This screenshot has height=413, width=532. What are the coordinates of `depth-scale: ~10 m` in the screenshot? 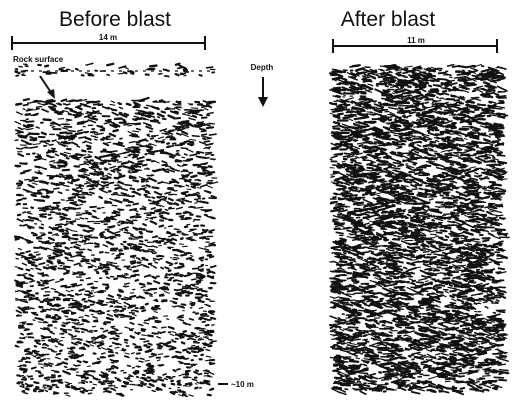 It's located at (242, 384).